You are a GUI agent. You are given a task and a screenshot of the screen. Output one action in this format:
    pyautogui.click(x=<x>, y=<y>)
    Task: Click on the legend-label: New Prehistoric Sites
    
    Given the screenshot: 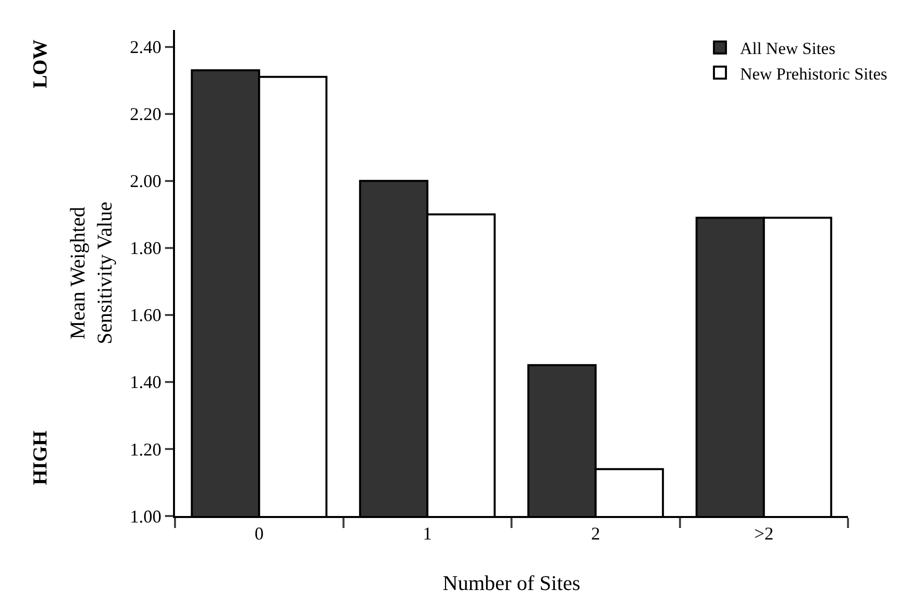 What is the action you would take?
    pyautogui.click(x=814, y=74)
    